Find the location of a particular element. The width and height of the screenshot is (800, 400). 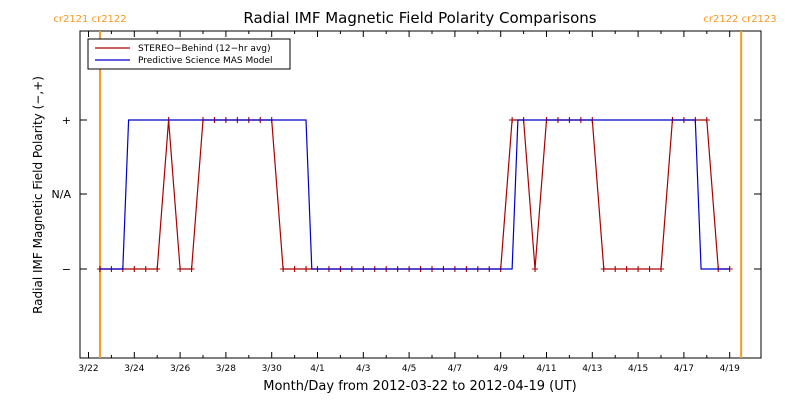

x-tick-label: 3/28 is located at coordinates (226, 369).